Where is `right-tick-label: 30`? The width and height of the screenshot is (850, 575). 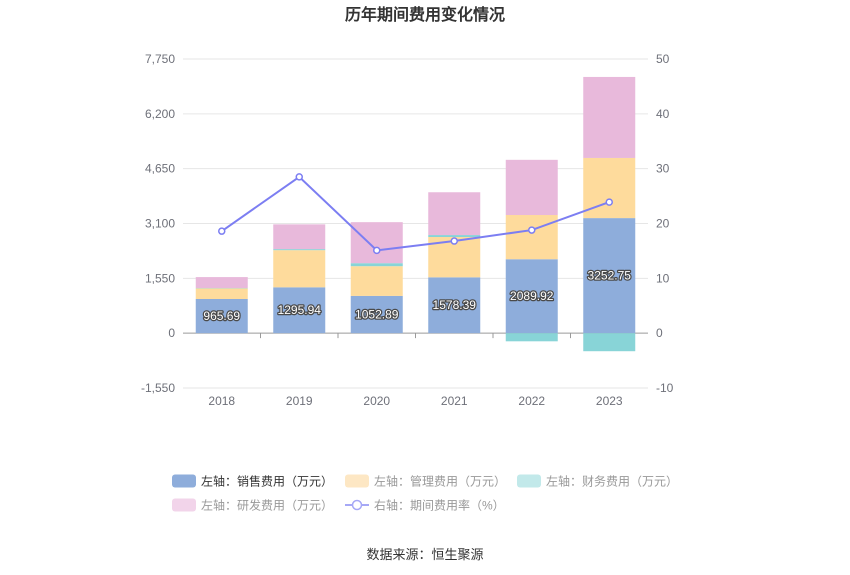
right-tick-label: 30 is located at coordinates (663, 169).